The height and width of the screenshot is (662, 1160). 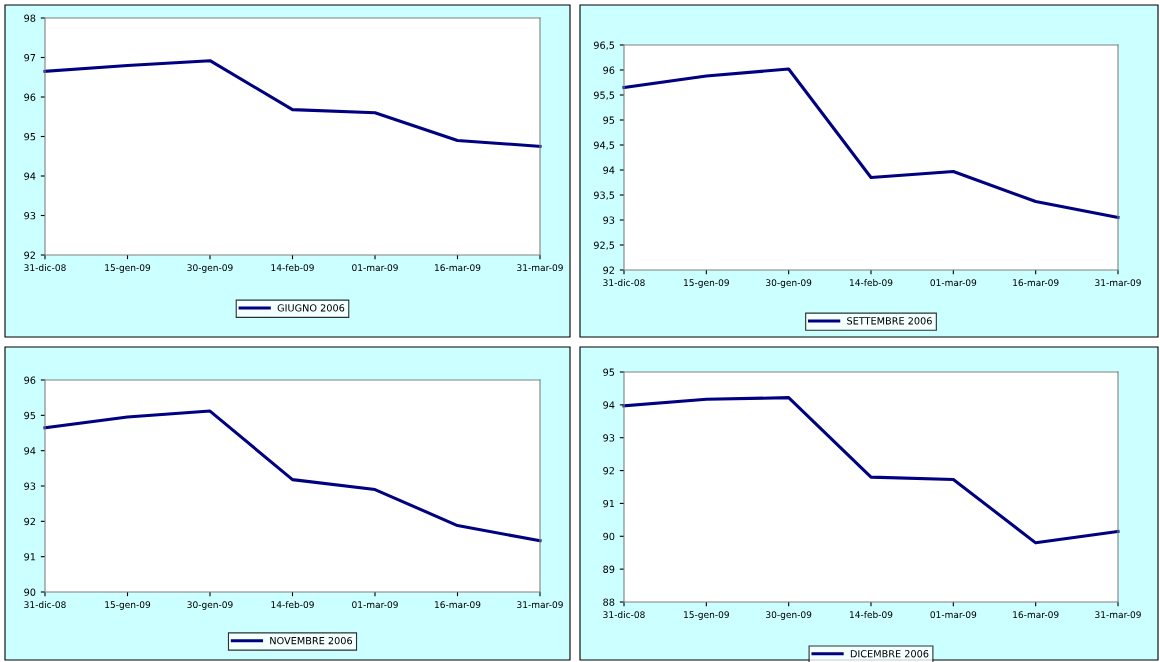 I want to click on y-tick-label: 95,5, so click(x=604, y=95).